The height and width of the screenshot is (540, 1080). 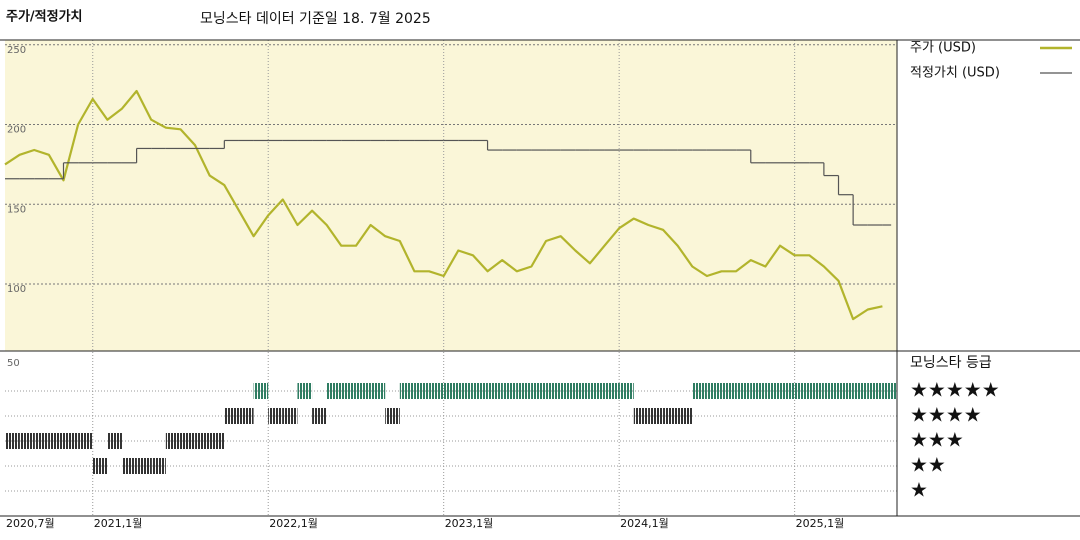 I want to click on legend-label: 주가 (USD), so click(x=943, y=48).